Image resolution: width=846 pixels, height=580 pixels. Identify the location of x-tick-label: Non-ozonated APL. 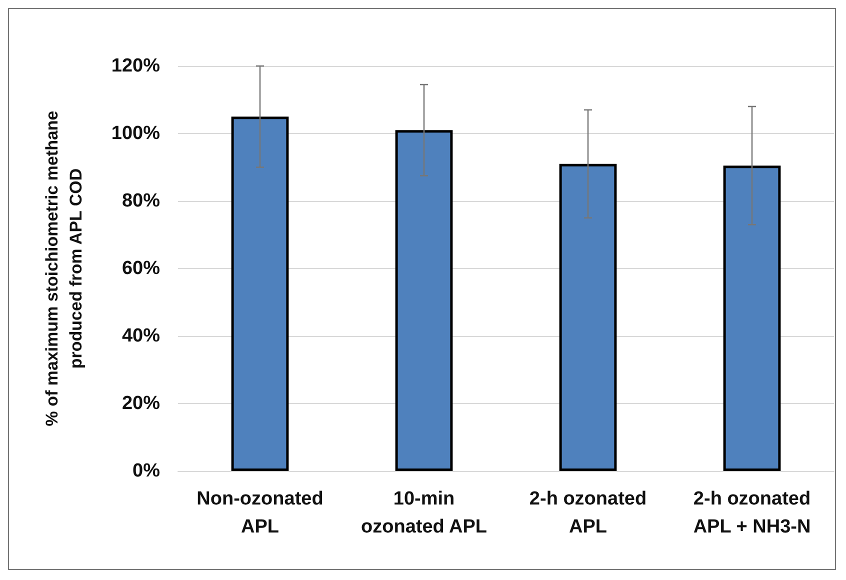
(260, 513).